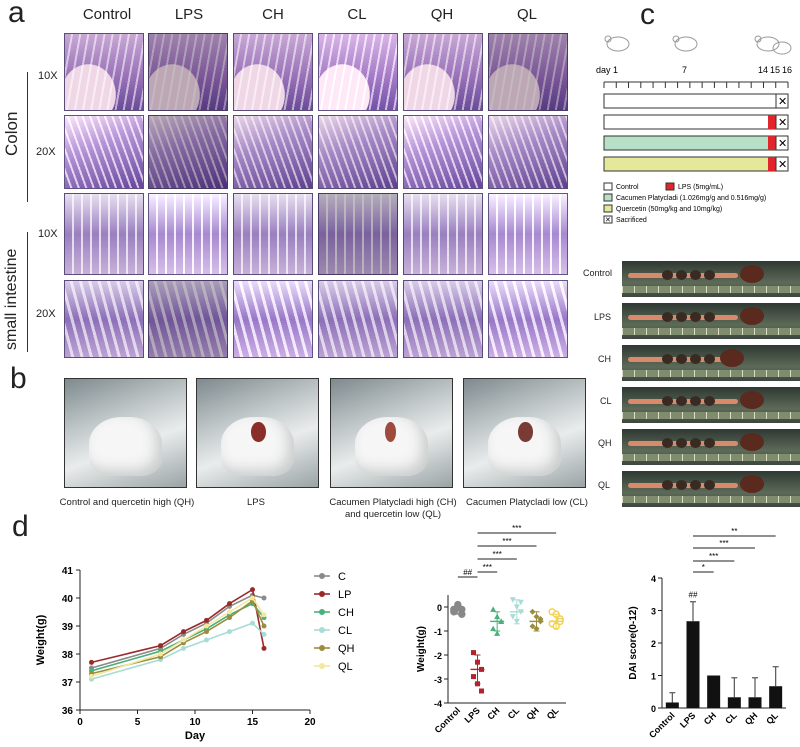 The height and width of the screenshot is (747, 800). I want to click on col-header-qh: QH, so click(442, 14).